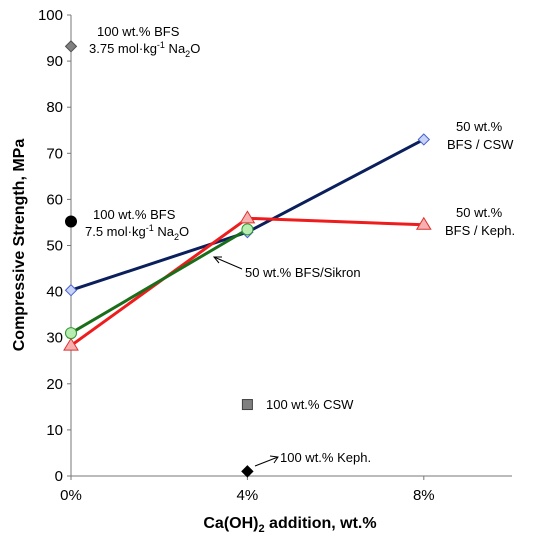 Image resolution: width=534 pixels, height=550 pixels. What do you see at coordinates (325, 457) in the screenshot?
I see `annotation-keph100: 100 wt.% Keph.` at bounding box center [325, 457].